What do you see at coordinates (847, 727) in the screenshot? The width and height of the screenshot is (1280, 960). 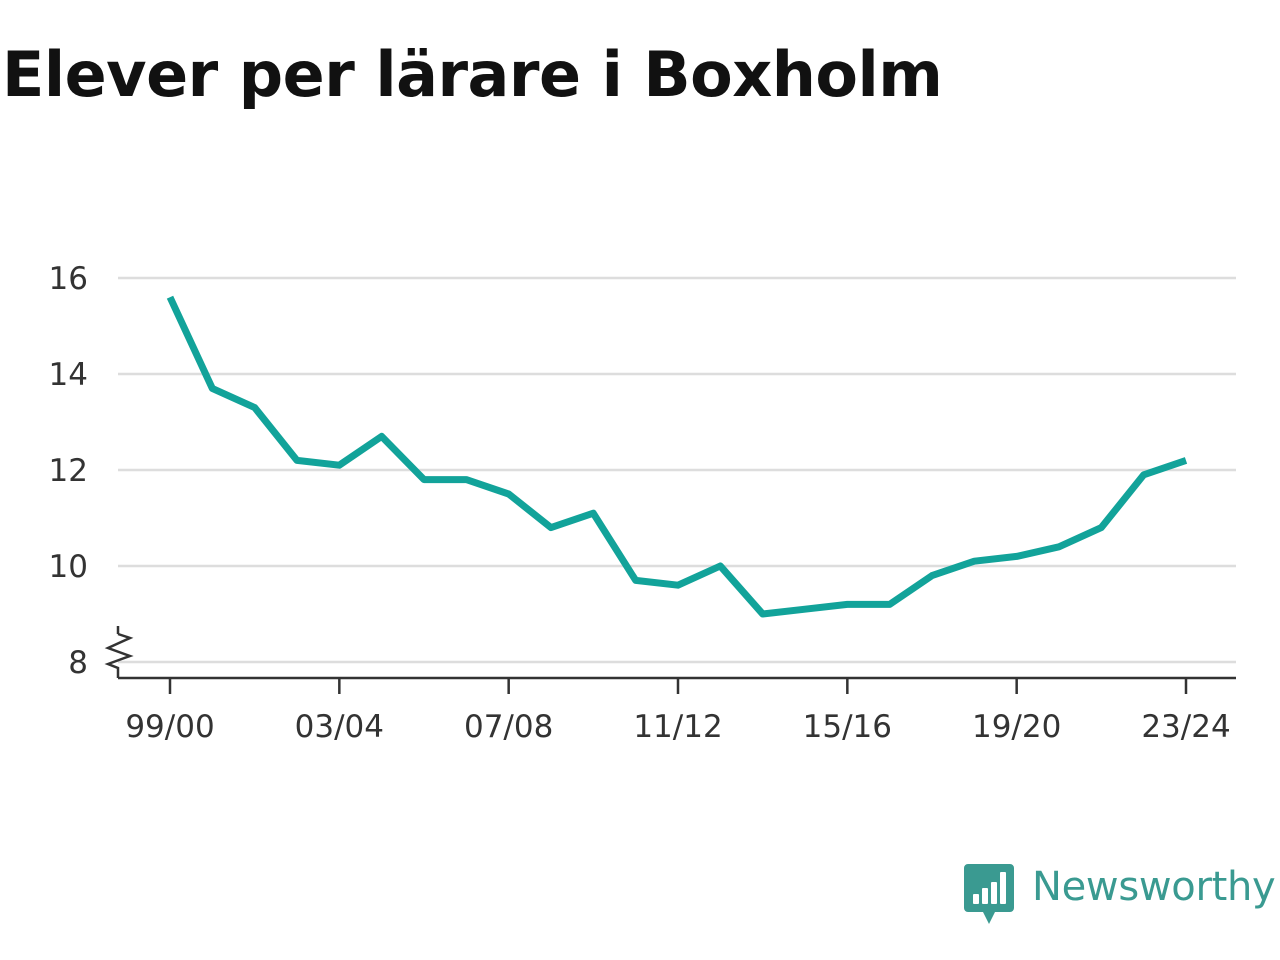 I see `x-tick-label: 15/16` at bounding box center [847, 727].